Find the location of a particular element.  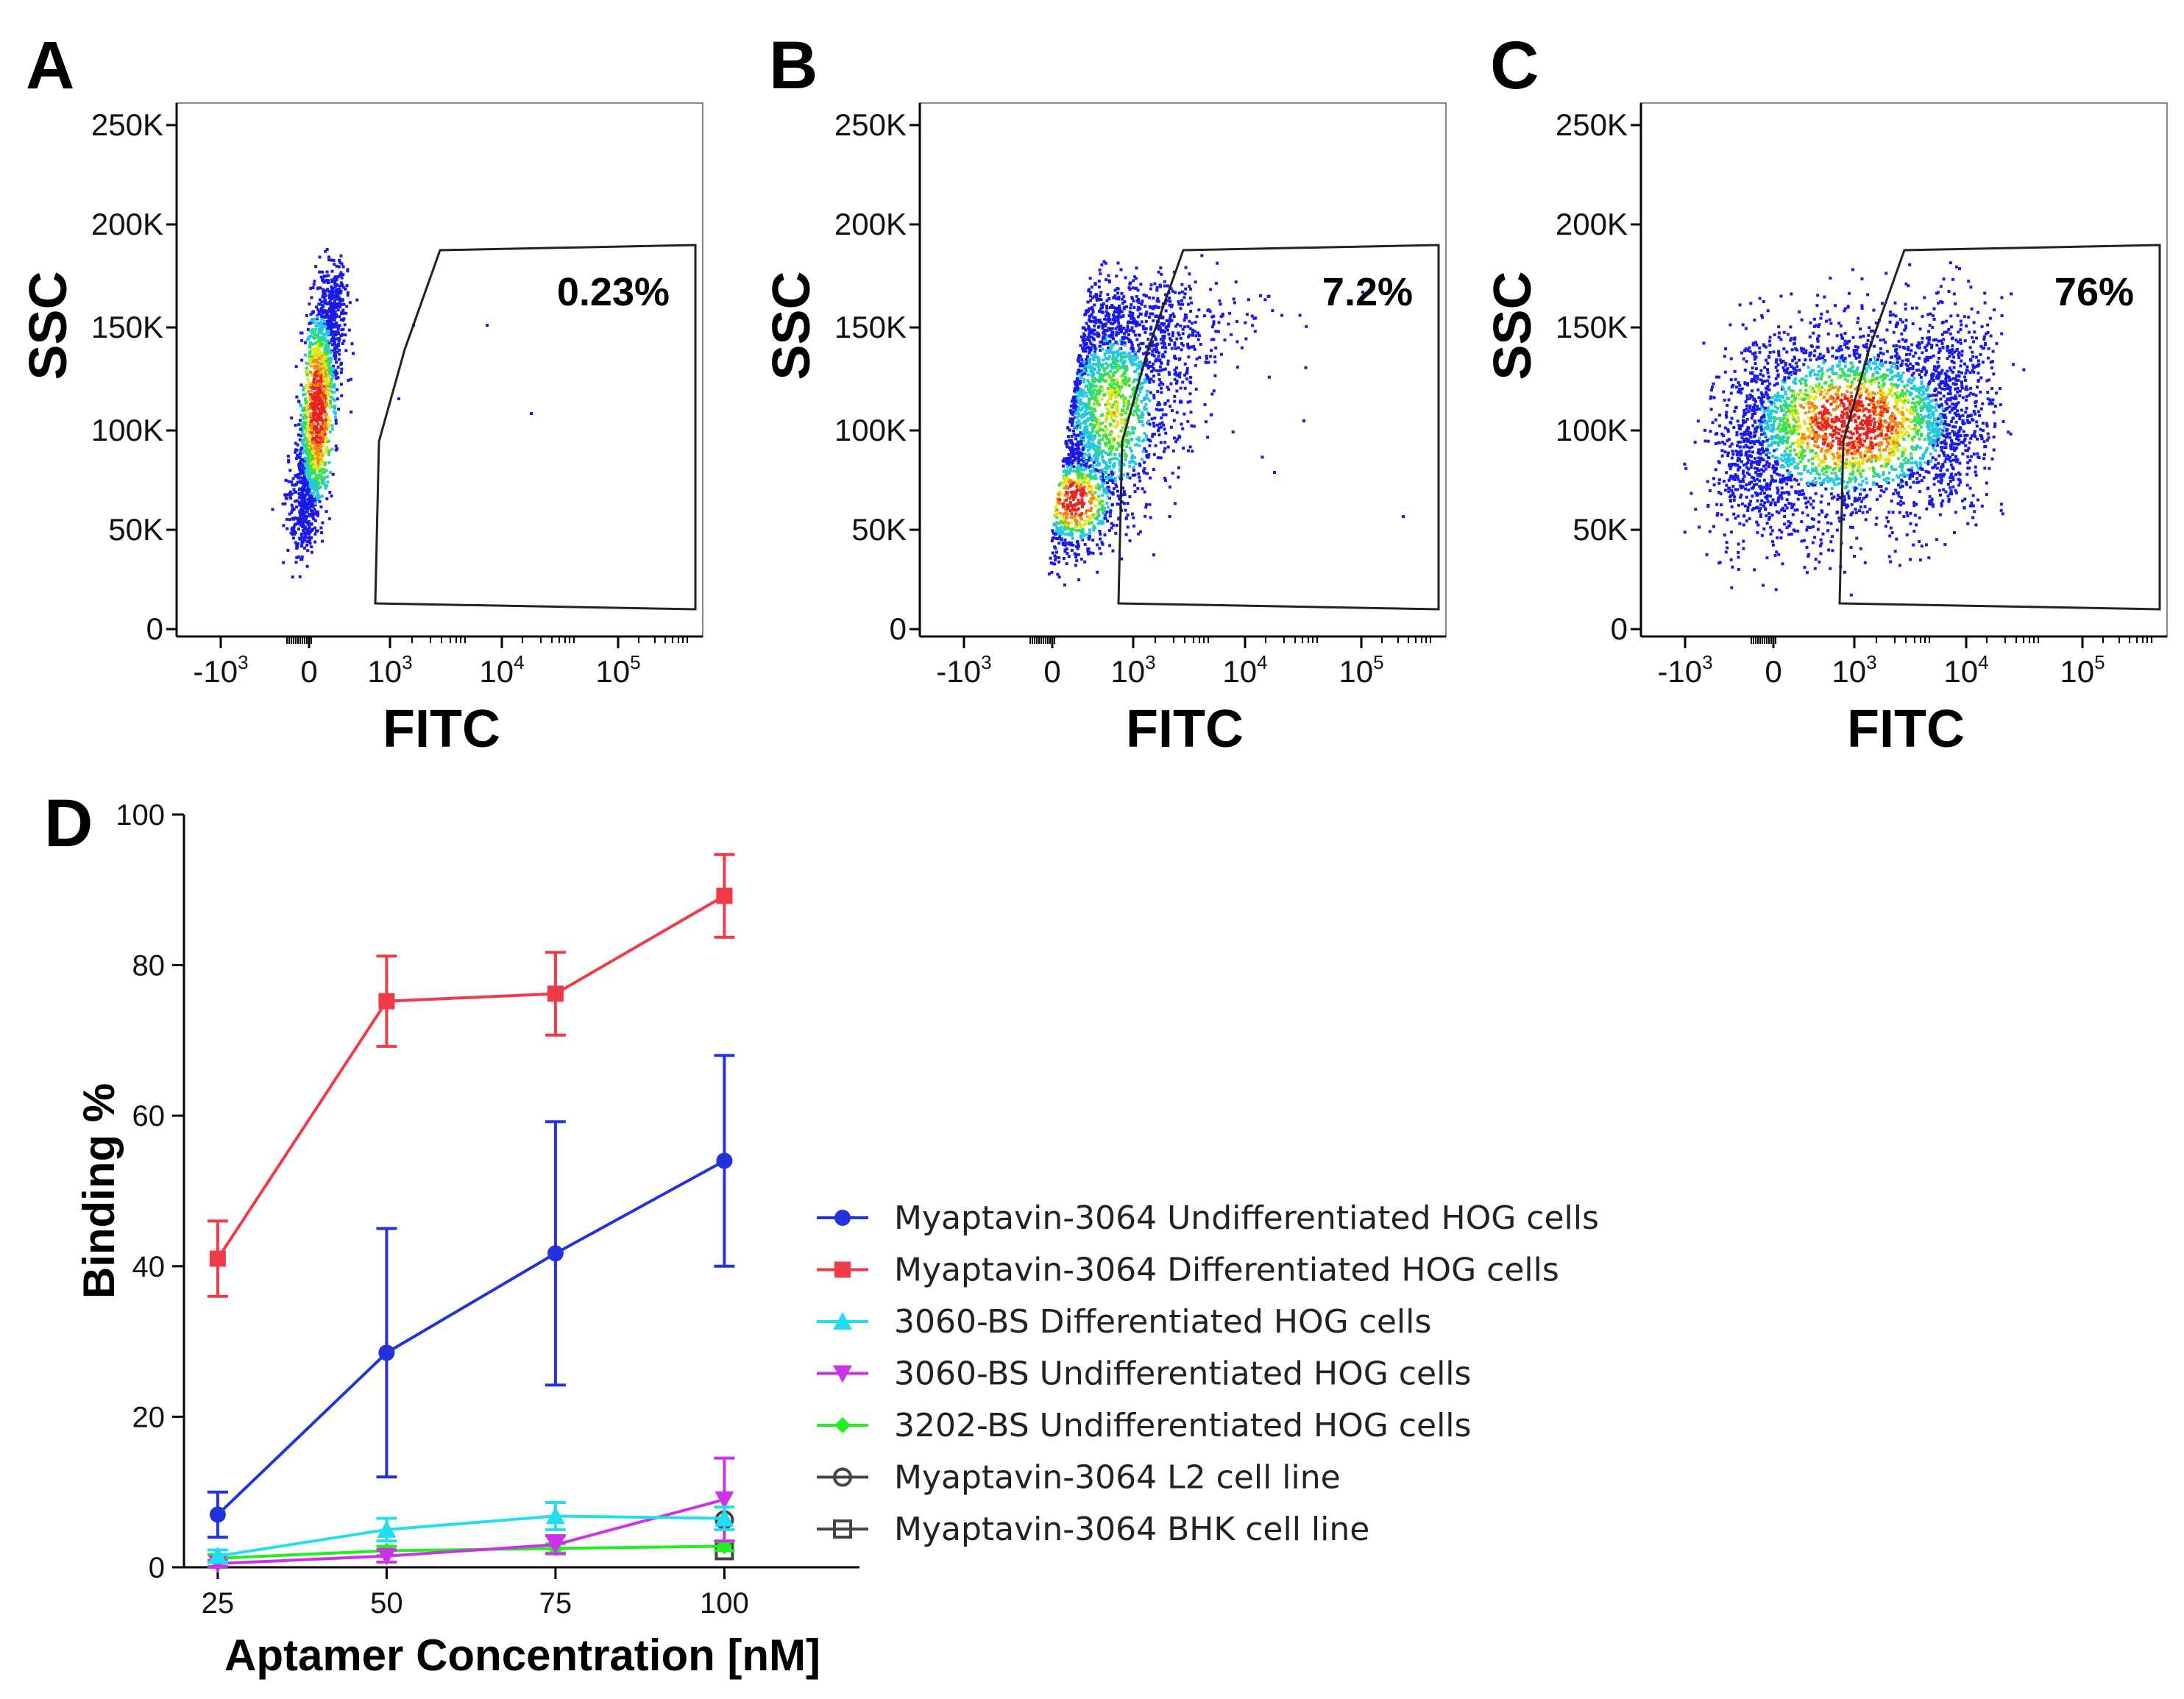

y-tick-label: 50K is located at coordinates (135, 529).